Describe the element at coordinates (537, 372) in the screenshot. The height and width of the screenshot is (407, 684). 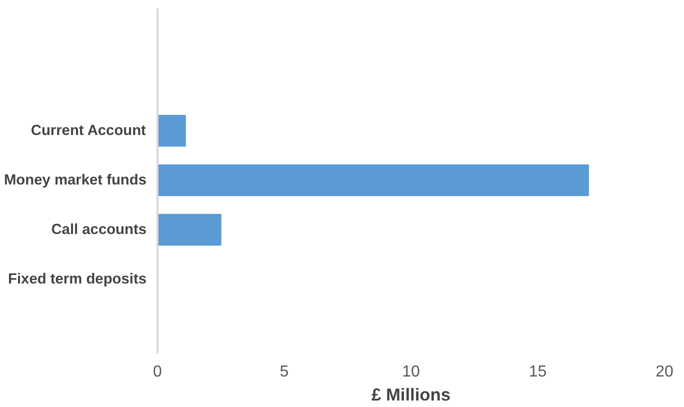
I see `x-tick-label: 15` at that location.